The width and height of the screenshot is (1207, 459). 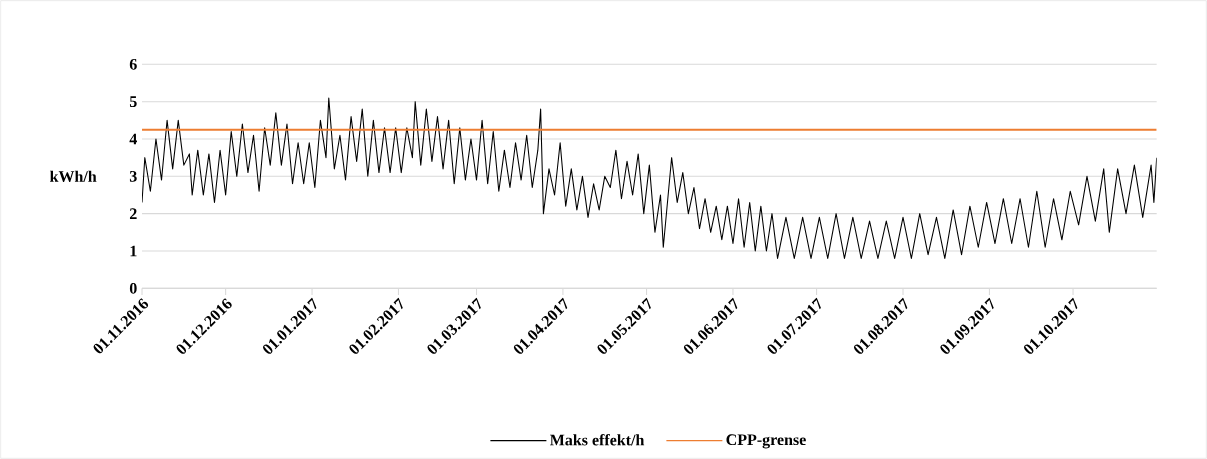 I want to click on y-axis-title: kWh/h, so click(x=73, y=176).